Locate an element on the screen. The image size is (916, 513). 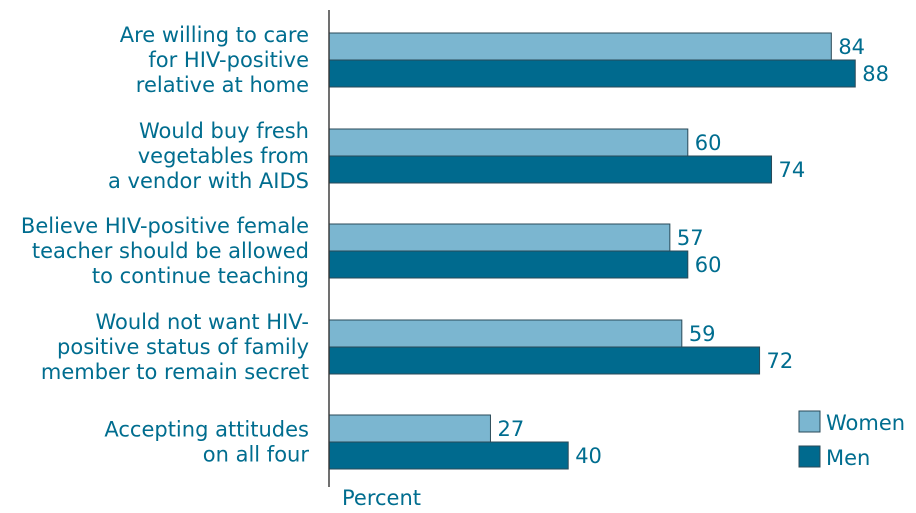
category-label-4-line-1: on all four is located at coordinates (256, 455).